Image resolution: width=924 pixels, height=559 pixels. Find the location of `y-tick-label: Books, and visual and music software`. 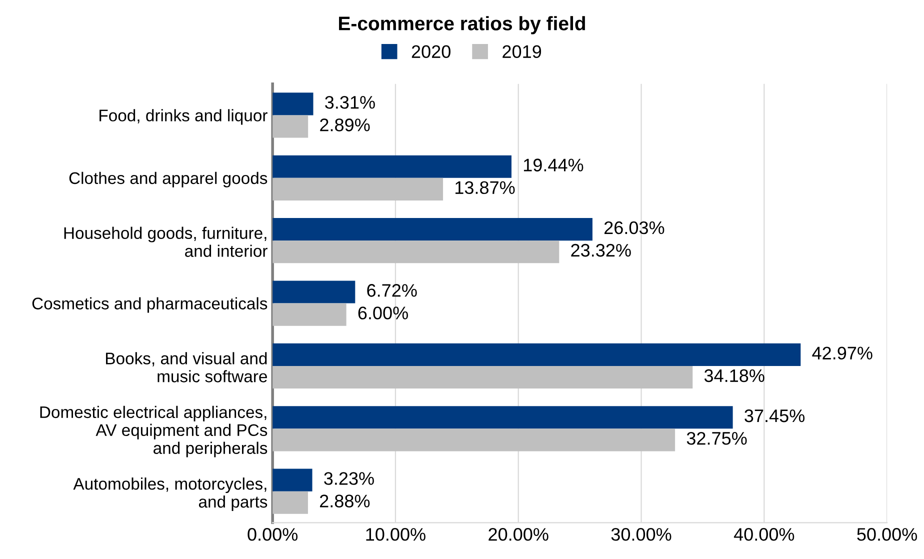

y-tick-label: Books, and visual and music software is located at coordinates (186, 367).